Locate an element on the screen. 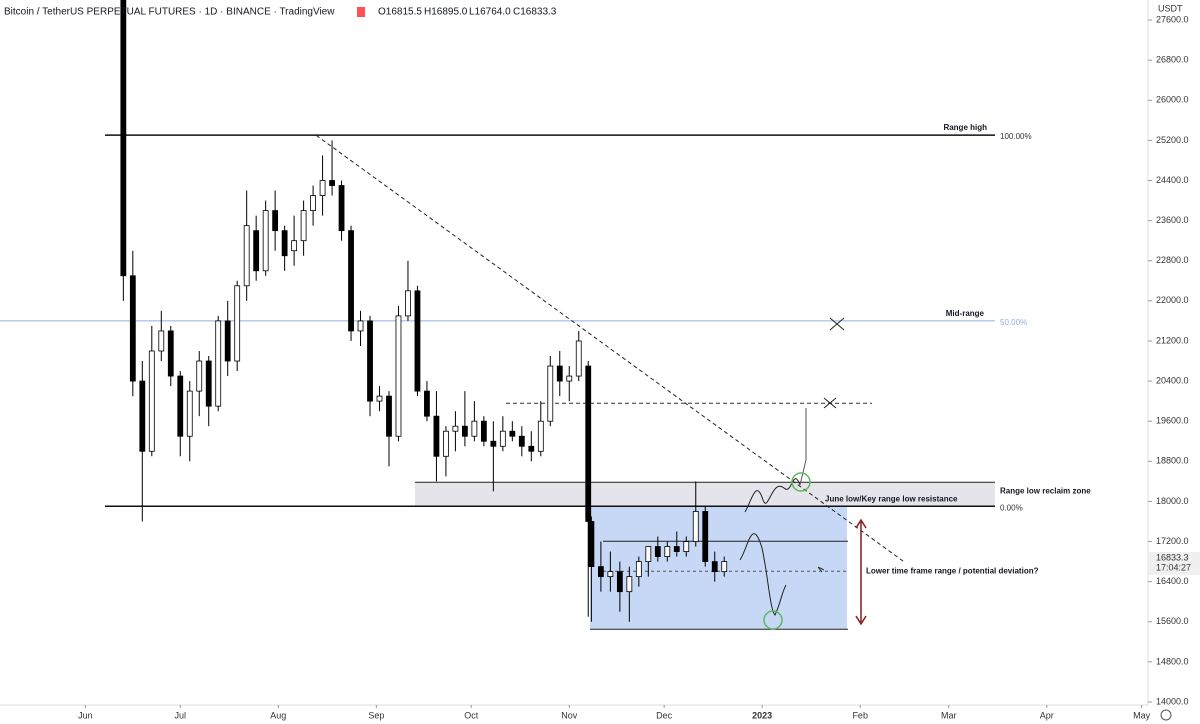 The image size is (1200, 724). range-box is located at coordinates (718, 568).